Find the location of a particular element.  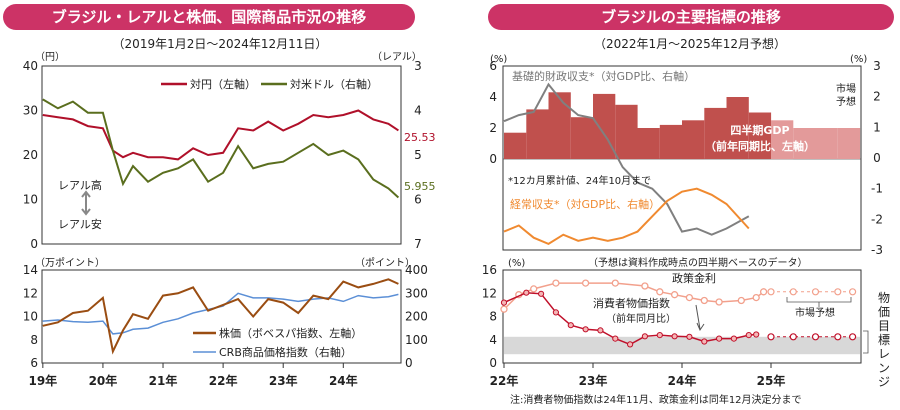

gdp-bar-24Q2 is located at coordinates (715, 133).